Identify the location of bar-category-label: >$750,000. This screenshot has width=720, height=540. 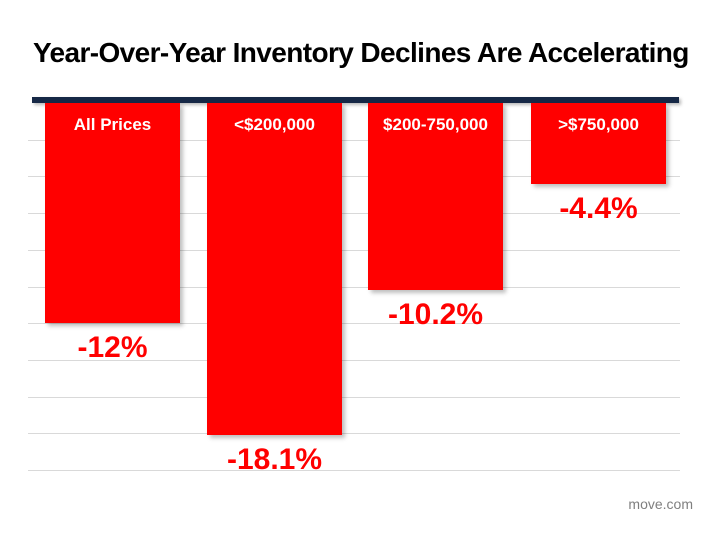
(598, 124).